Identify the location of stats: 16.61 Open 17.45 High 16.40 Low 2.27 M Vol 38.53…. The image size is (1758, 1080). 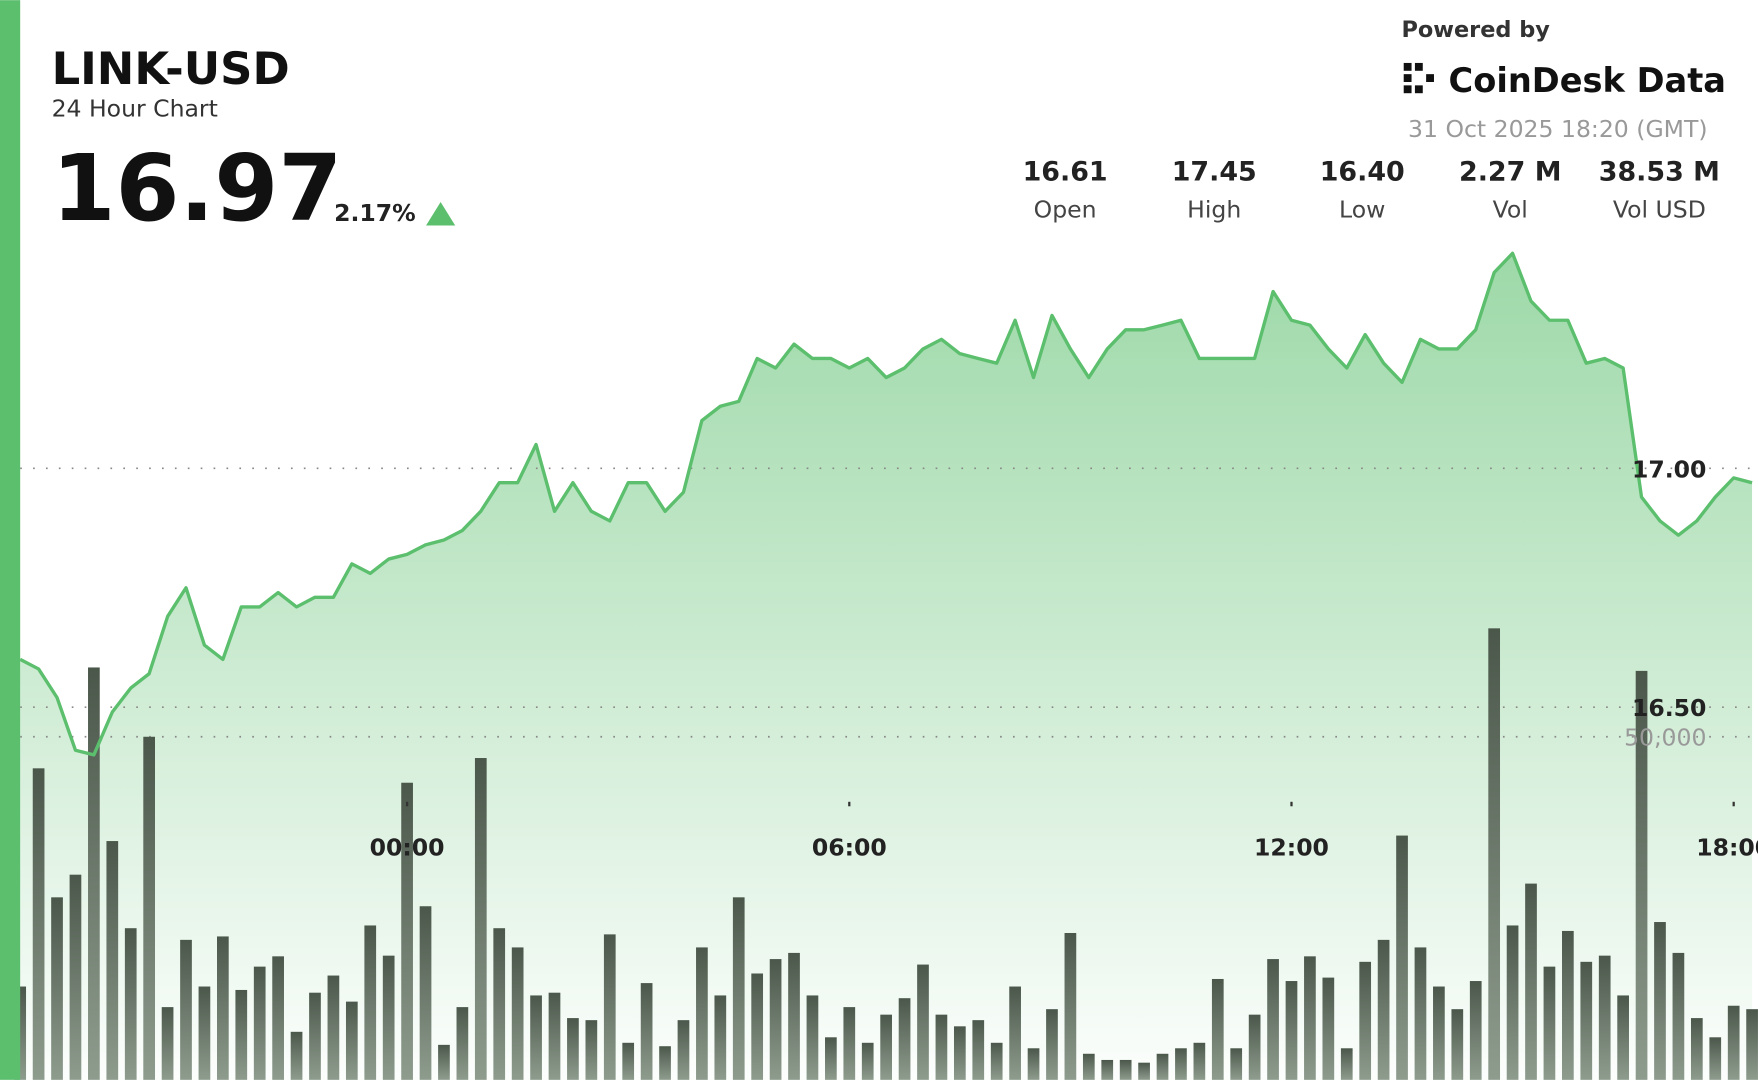
(1371, 190).